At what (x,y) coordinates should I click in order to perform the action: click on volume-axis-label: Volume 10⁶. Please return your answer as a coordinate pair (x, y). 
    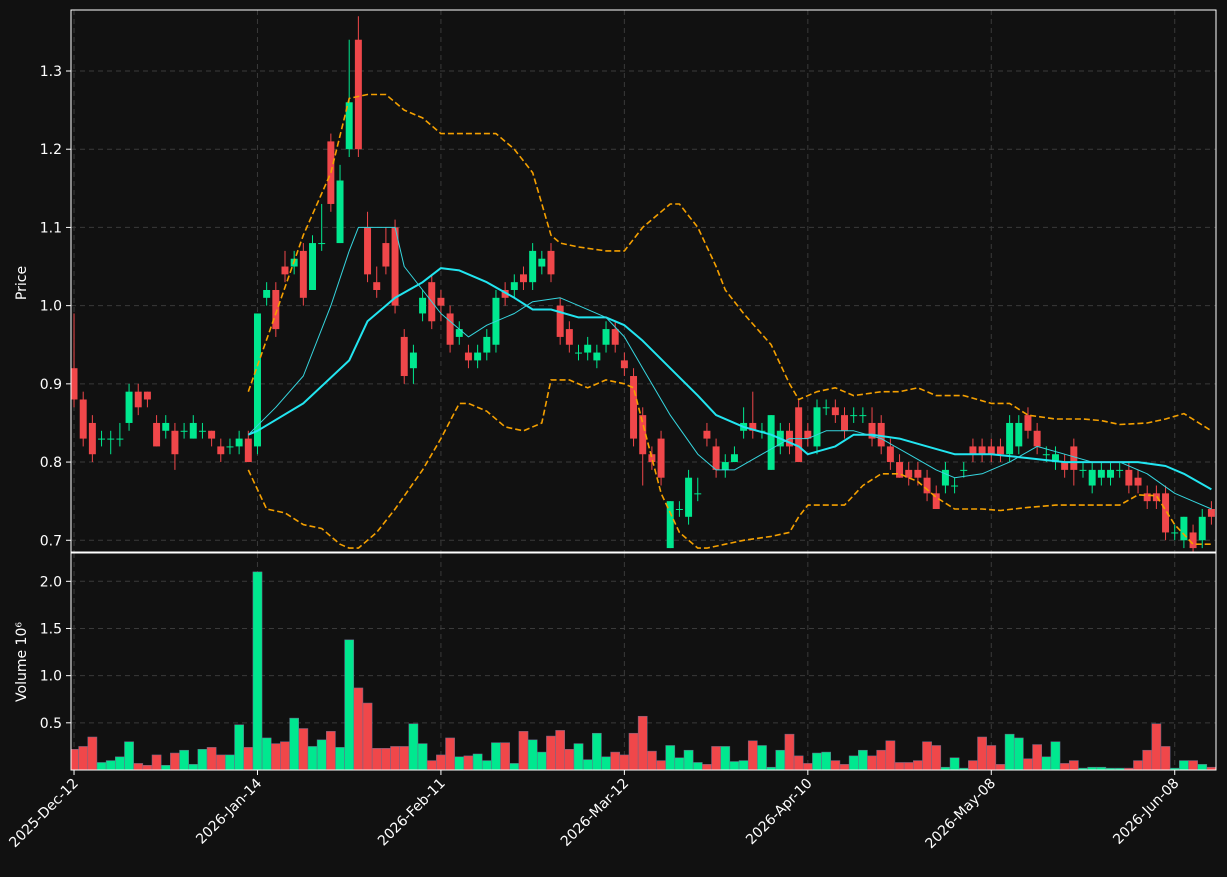
    Looking at the image, I should click on (22, 662).